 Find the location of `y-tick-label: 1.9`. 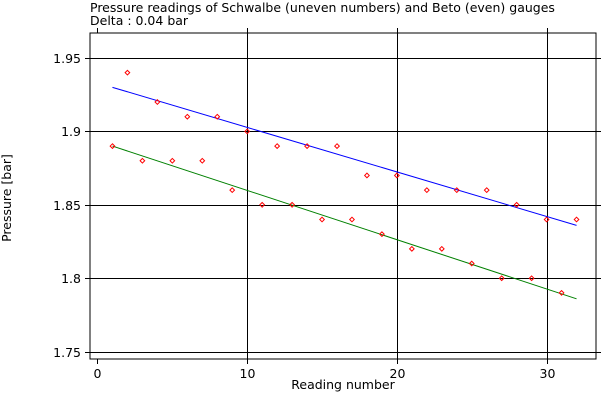

y-tick-label: 1.9 is located at coordinates (71, 131).